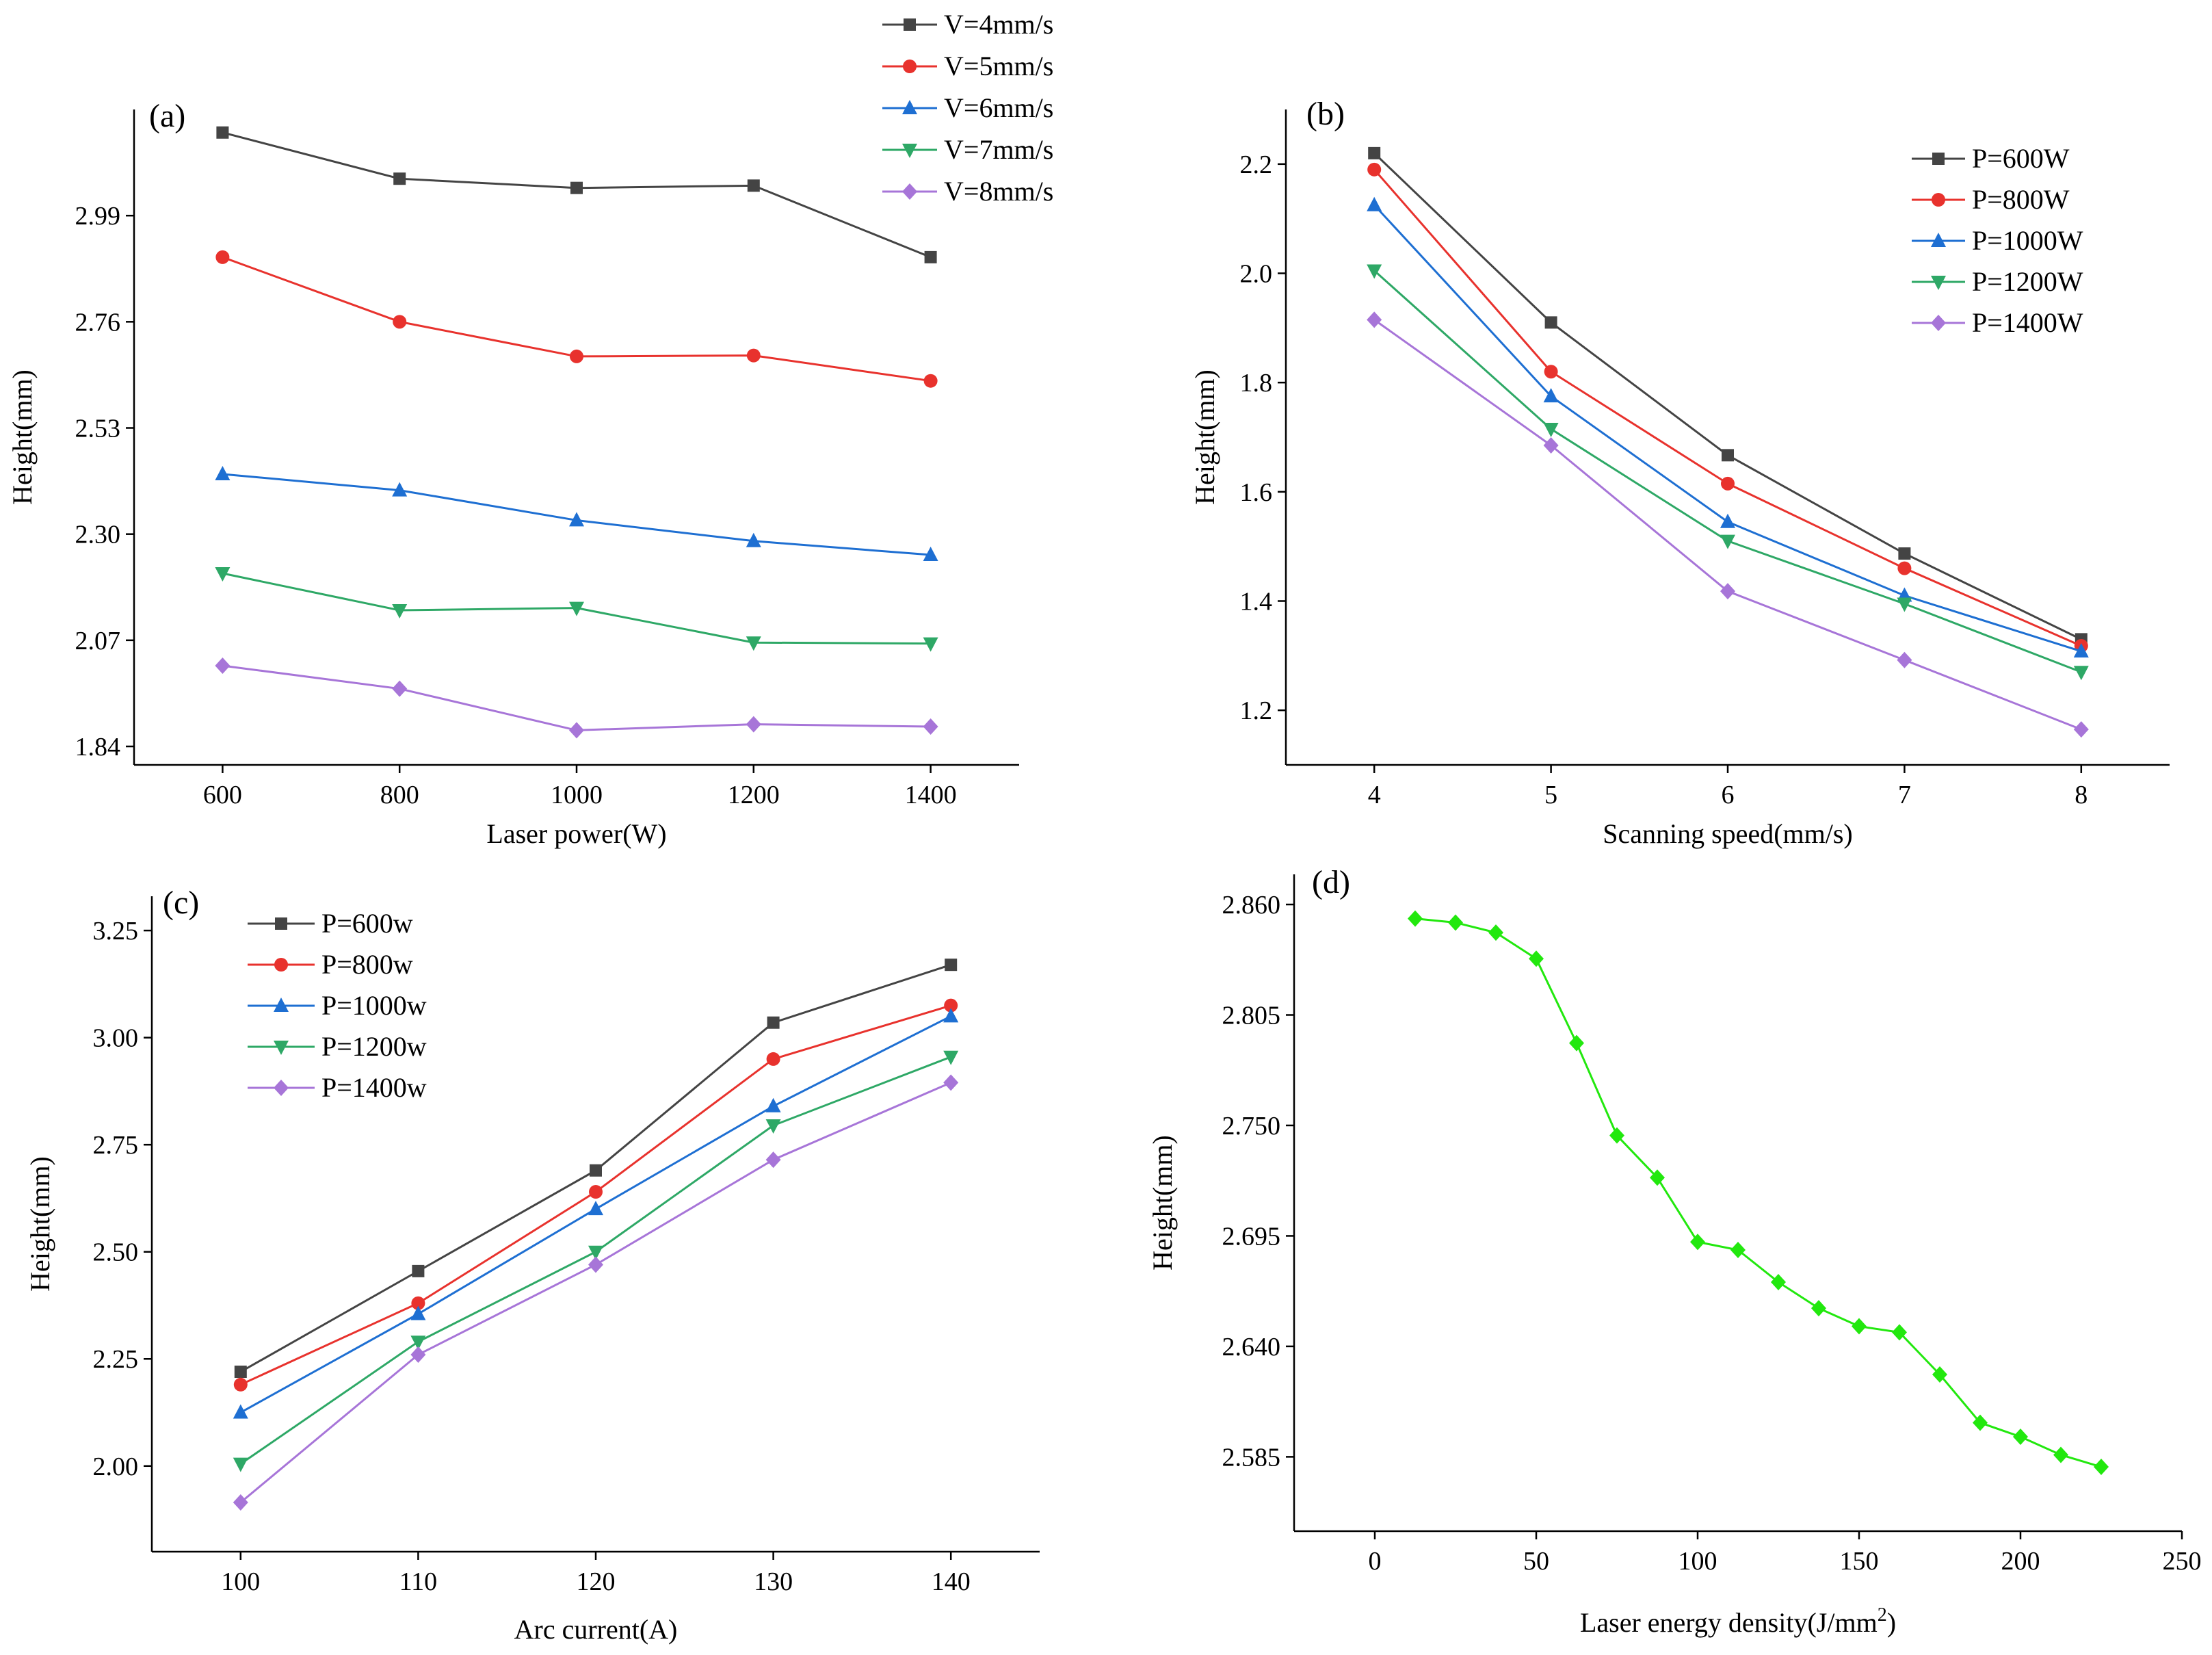 This screenshot has width=2212, height=1655. What do you see at coordinates (1256, 710) in the screenshot?
I see `y-tick-label: 1.2` at bounding box center [1256, 710].